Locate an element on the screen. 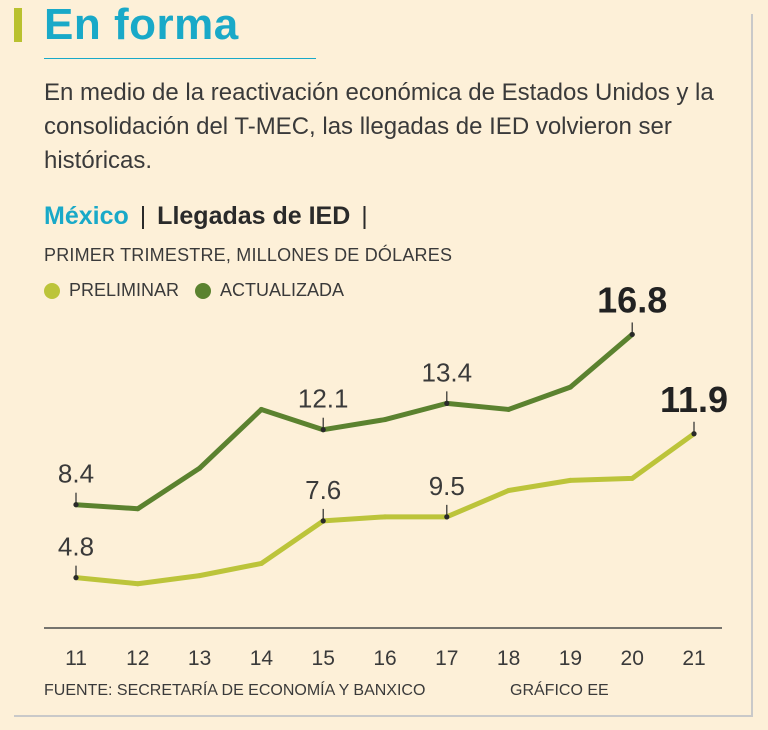 Image resolution: width=768 pixels, height=730 pixels. chart-legend: PRELIMINAR ACTUALIZADA is located at coordinates (202, 290).